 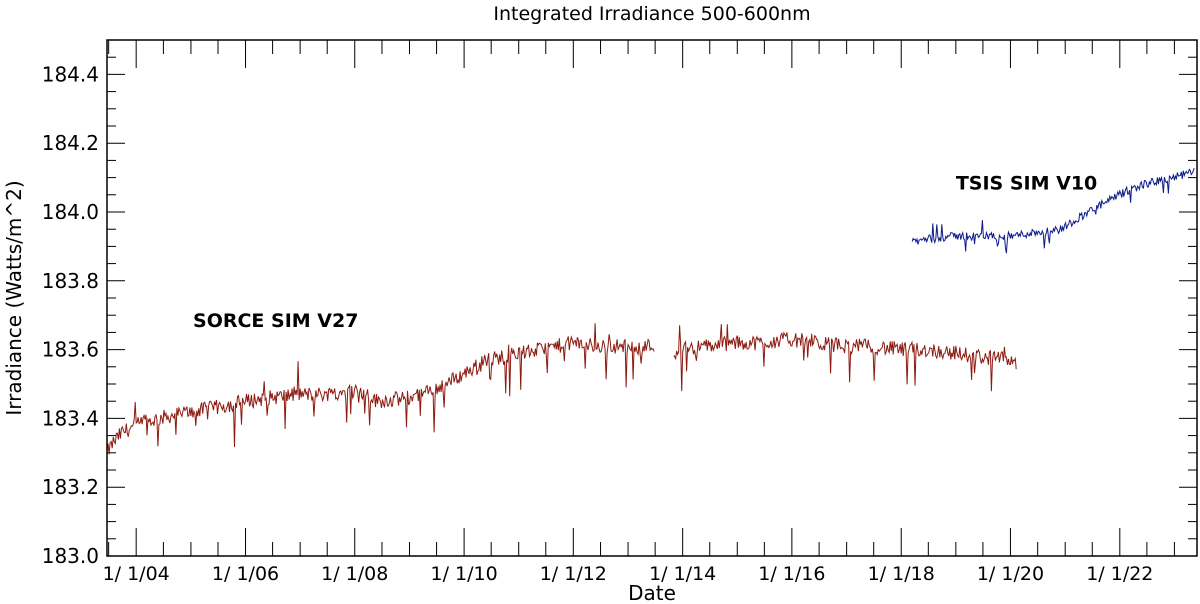 I want to click on series-line, so click(x=1053, y=210).